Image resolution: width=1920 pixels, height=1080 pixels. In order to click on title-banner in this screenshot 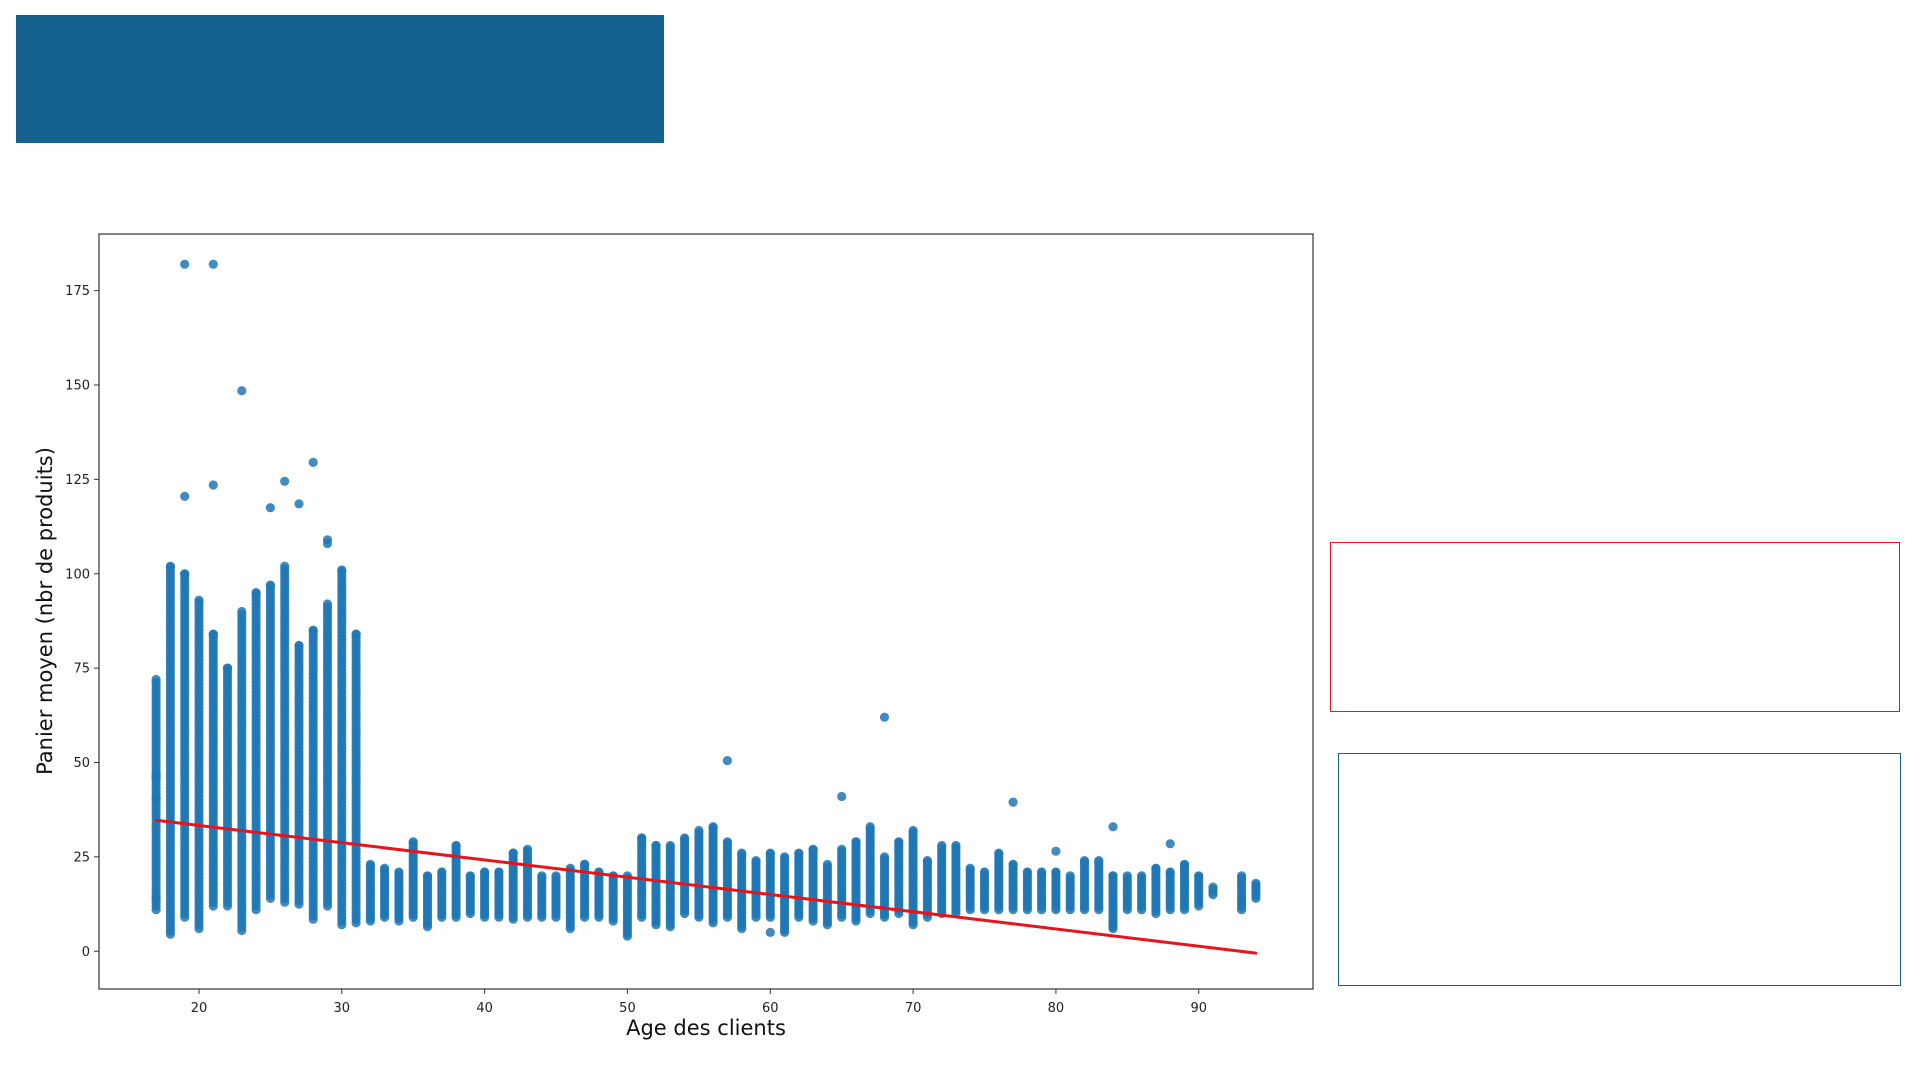, I will do `click(340, 79)`.